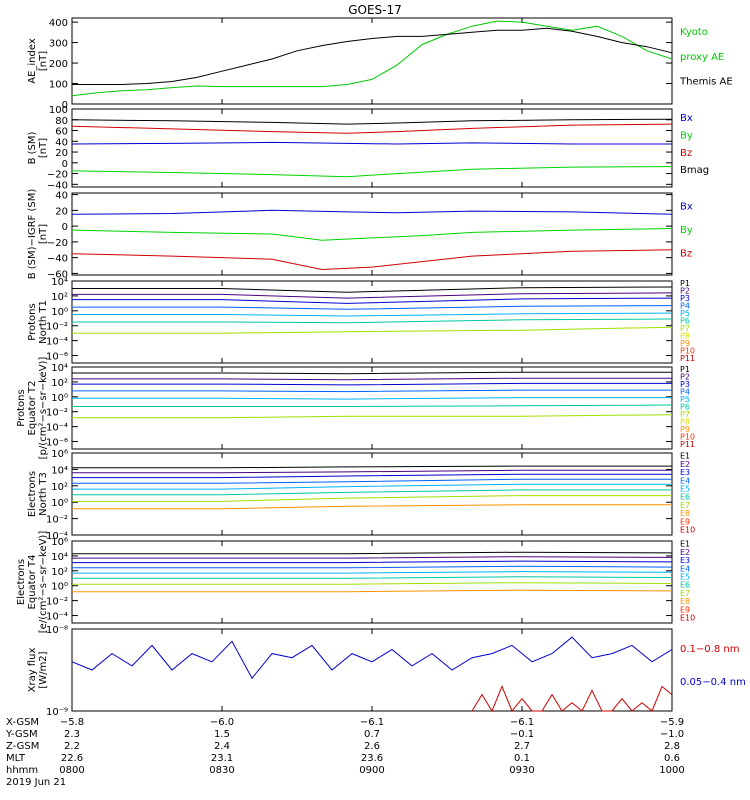  What do you see at coordinates (372, 300) in the screenshot?
I see `series-line-P3` at bounding box center [372, 300].